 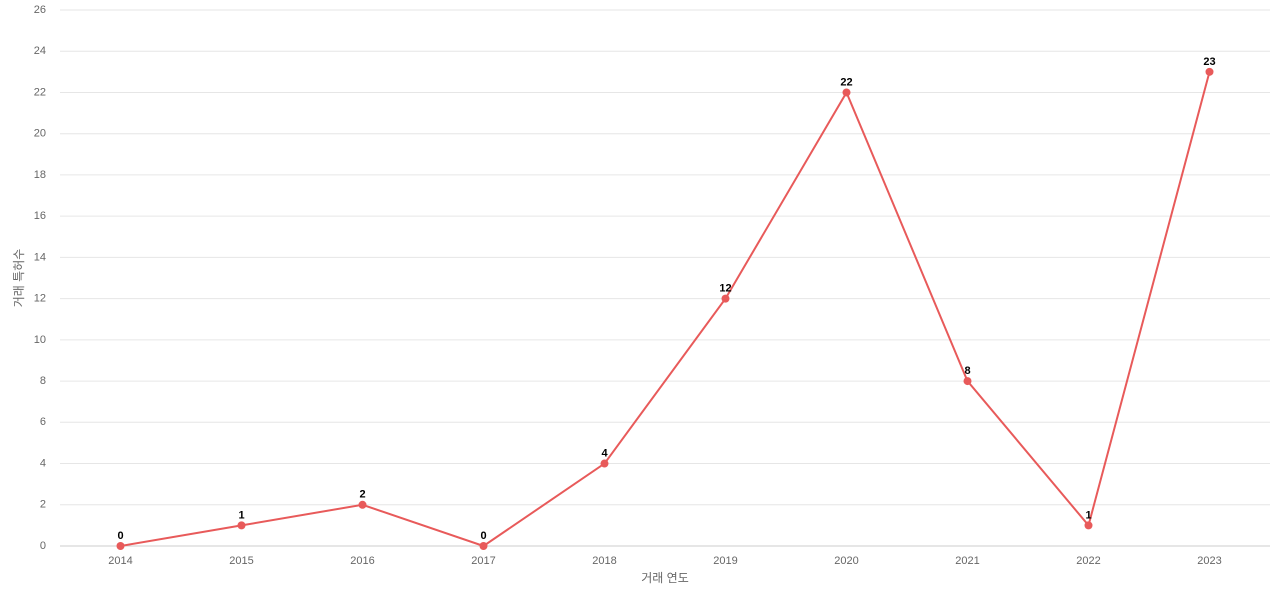 I want to click on y-axis-label: 거래 특허수, so click(x=19, y=278).